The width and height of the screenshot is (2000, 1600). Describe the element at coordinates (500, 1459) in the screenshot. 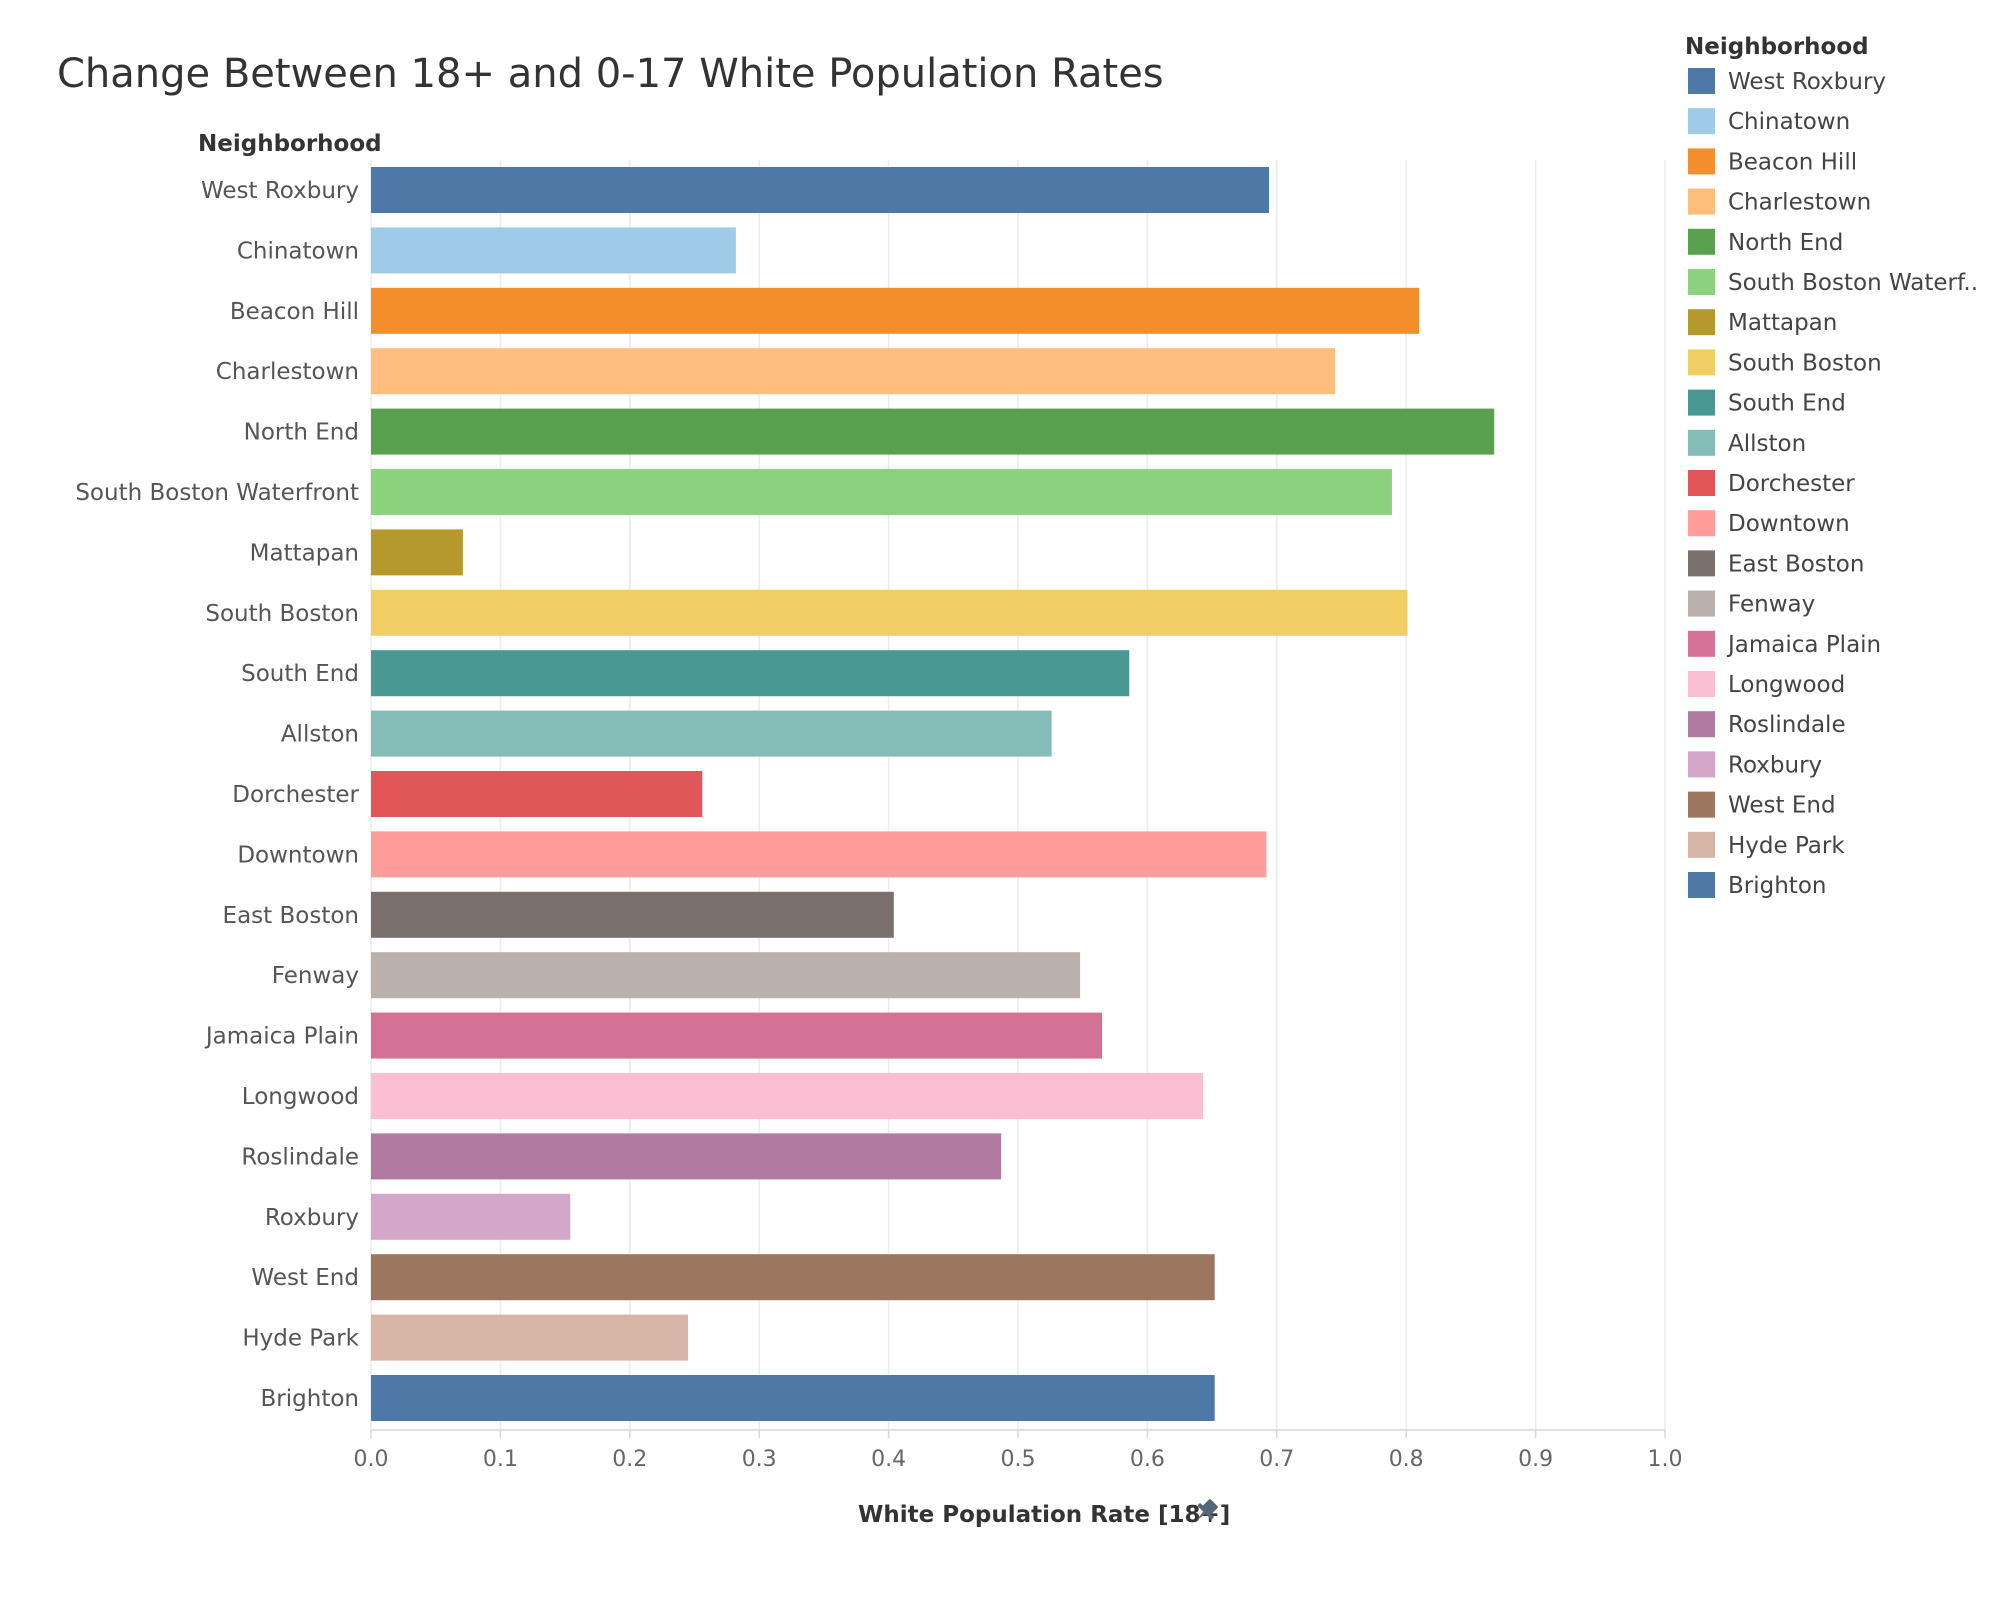

I see `x-tick-label: 0.1` at that location.